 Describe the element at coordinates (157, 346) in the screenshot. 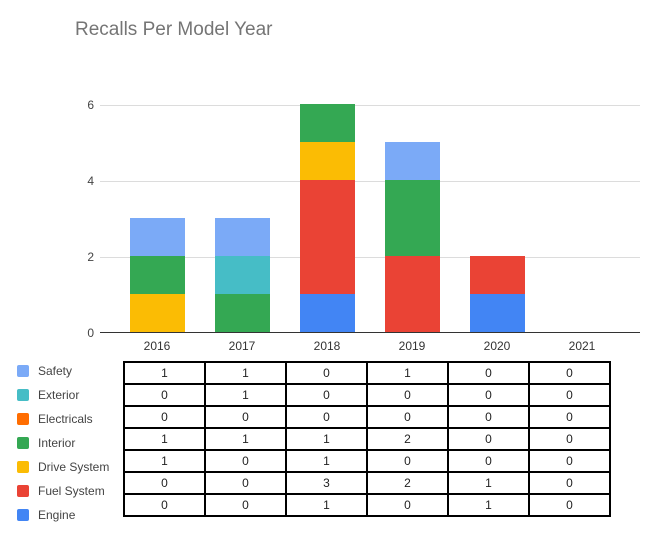

I see `x-tick-2016: 2016` at that location.